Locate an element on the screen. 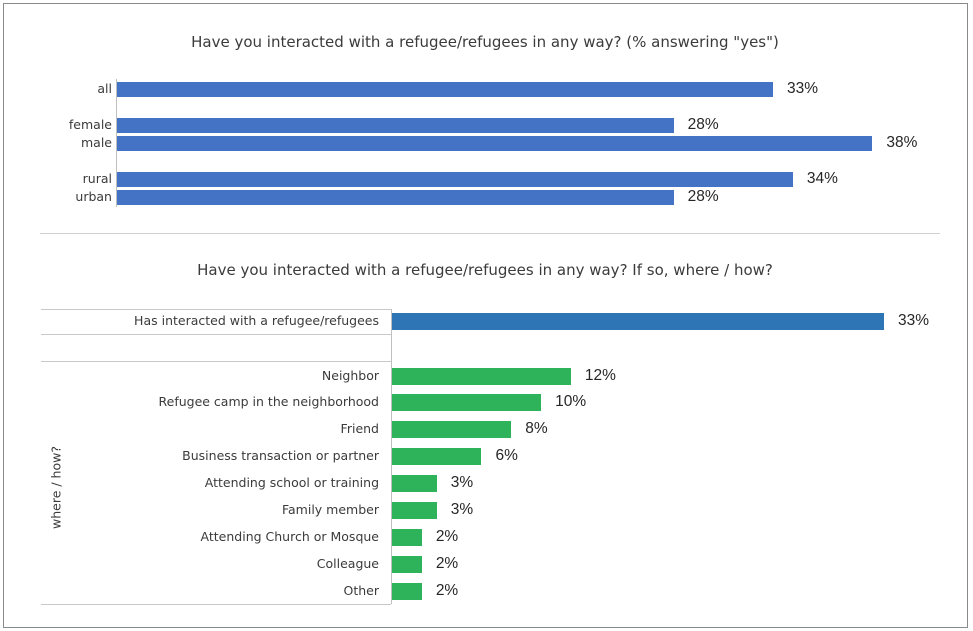 This screenshot has width=973, height=631. value-label-attending-church-or-mosque: 2% is located at coordinates (447, 536).